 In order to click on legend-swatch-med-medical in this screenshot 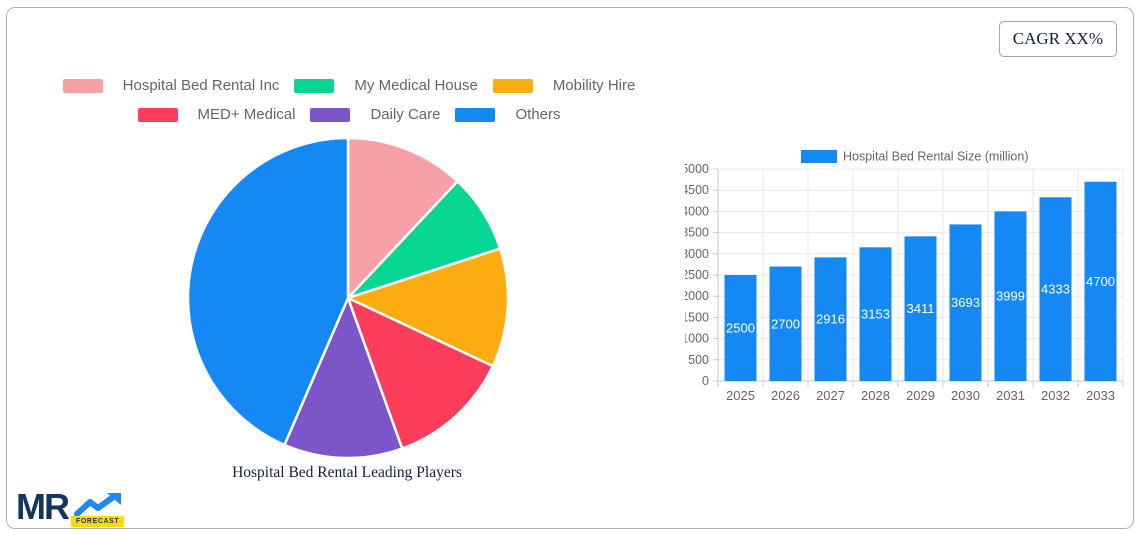, I will do `click(157, 114)`.